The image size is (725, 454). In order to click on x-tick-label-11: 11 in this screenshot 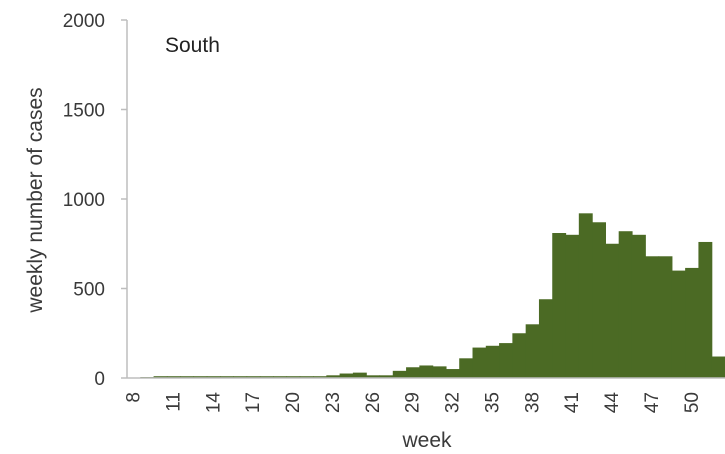, I will do `click(174, 402)`.